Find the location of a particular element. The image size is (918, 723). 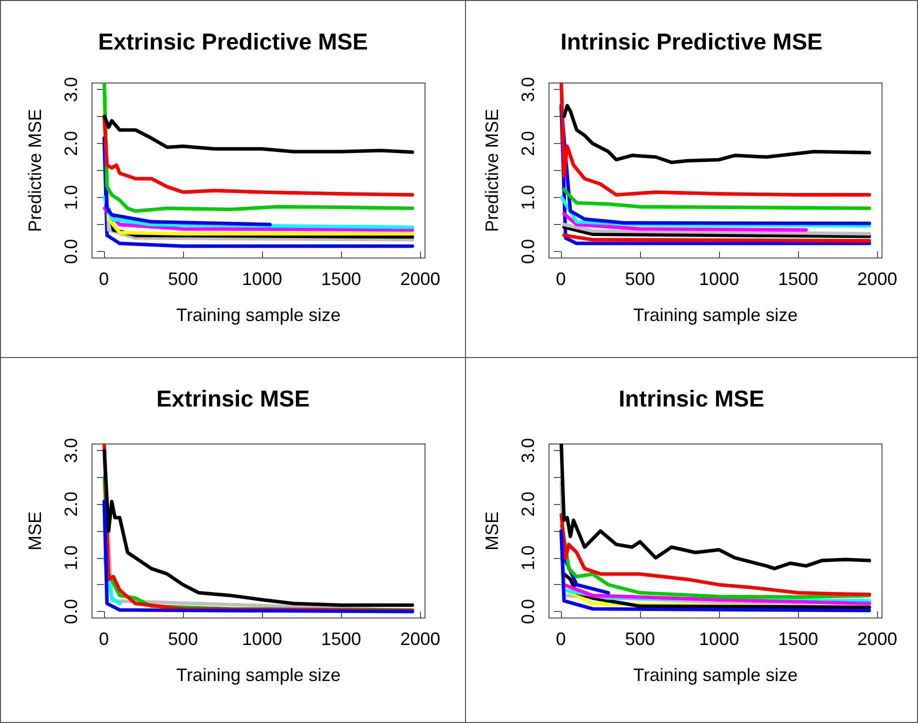

chart-title: Intrinsic Predictive MSE is located at coordinates (691, 41).